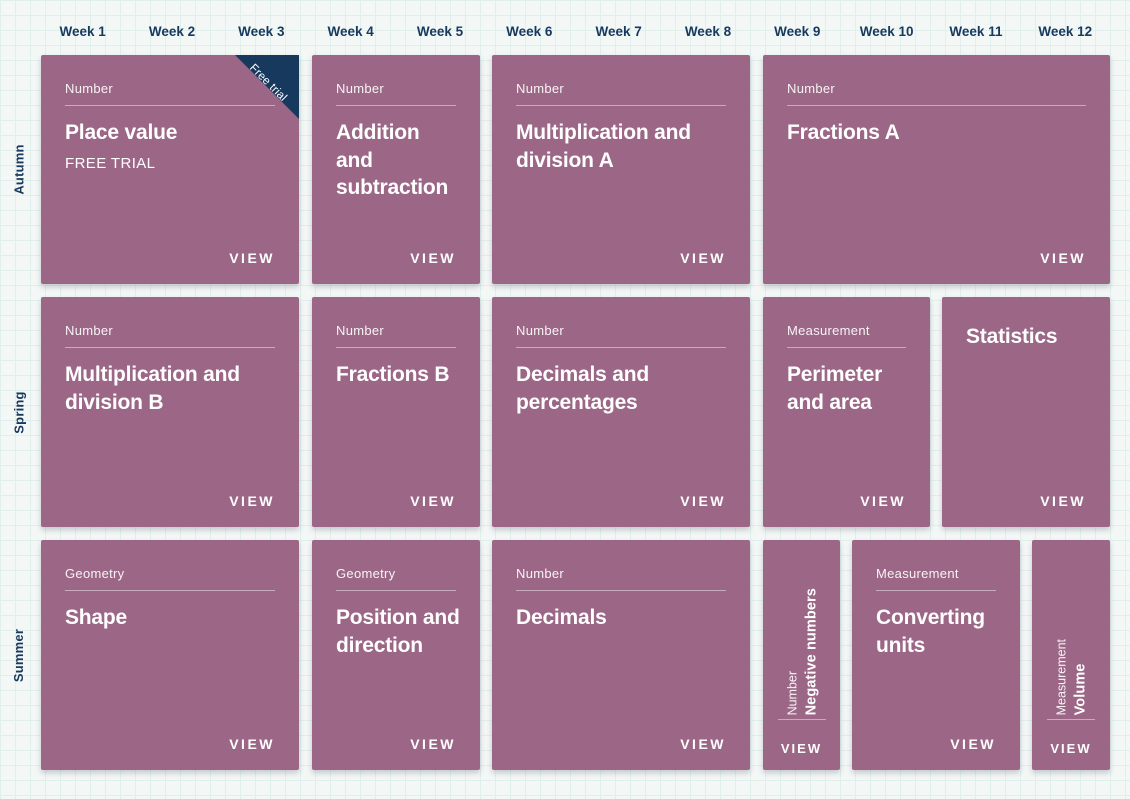 This screenshot has height=799, width=1130. I want to click on unit-card-addition-and-subtraction: Number Addition and subtraction VIEW, so click(396, 169).